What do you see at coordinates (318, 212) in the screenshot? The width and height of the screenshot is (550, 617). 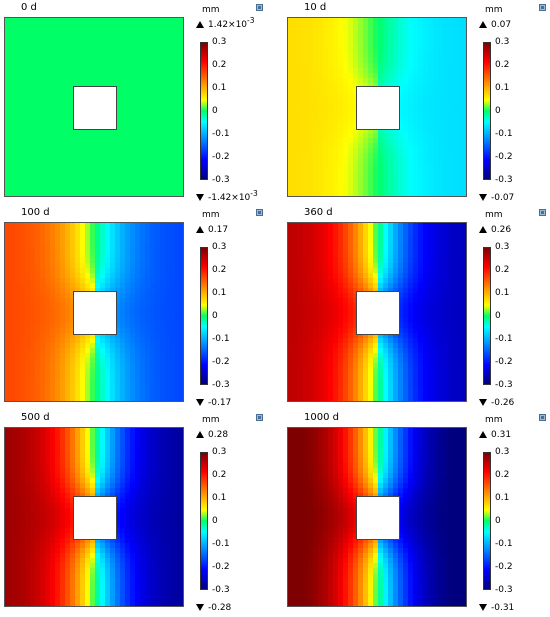 I see `panel-title: 360 d` at bounding box center [318, 212].